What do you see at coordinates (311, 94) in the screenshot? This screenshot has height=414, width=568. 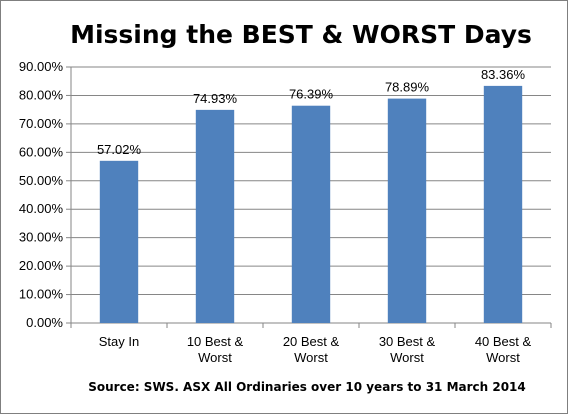 I see `data-label: 76.39%` at bounding box center [311, 94].